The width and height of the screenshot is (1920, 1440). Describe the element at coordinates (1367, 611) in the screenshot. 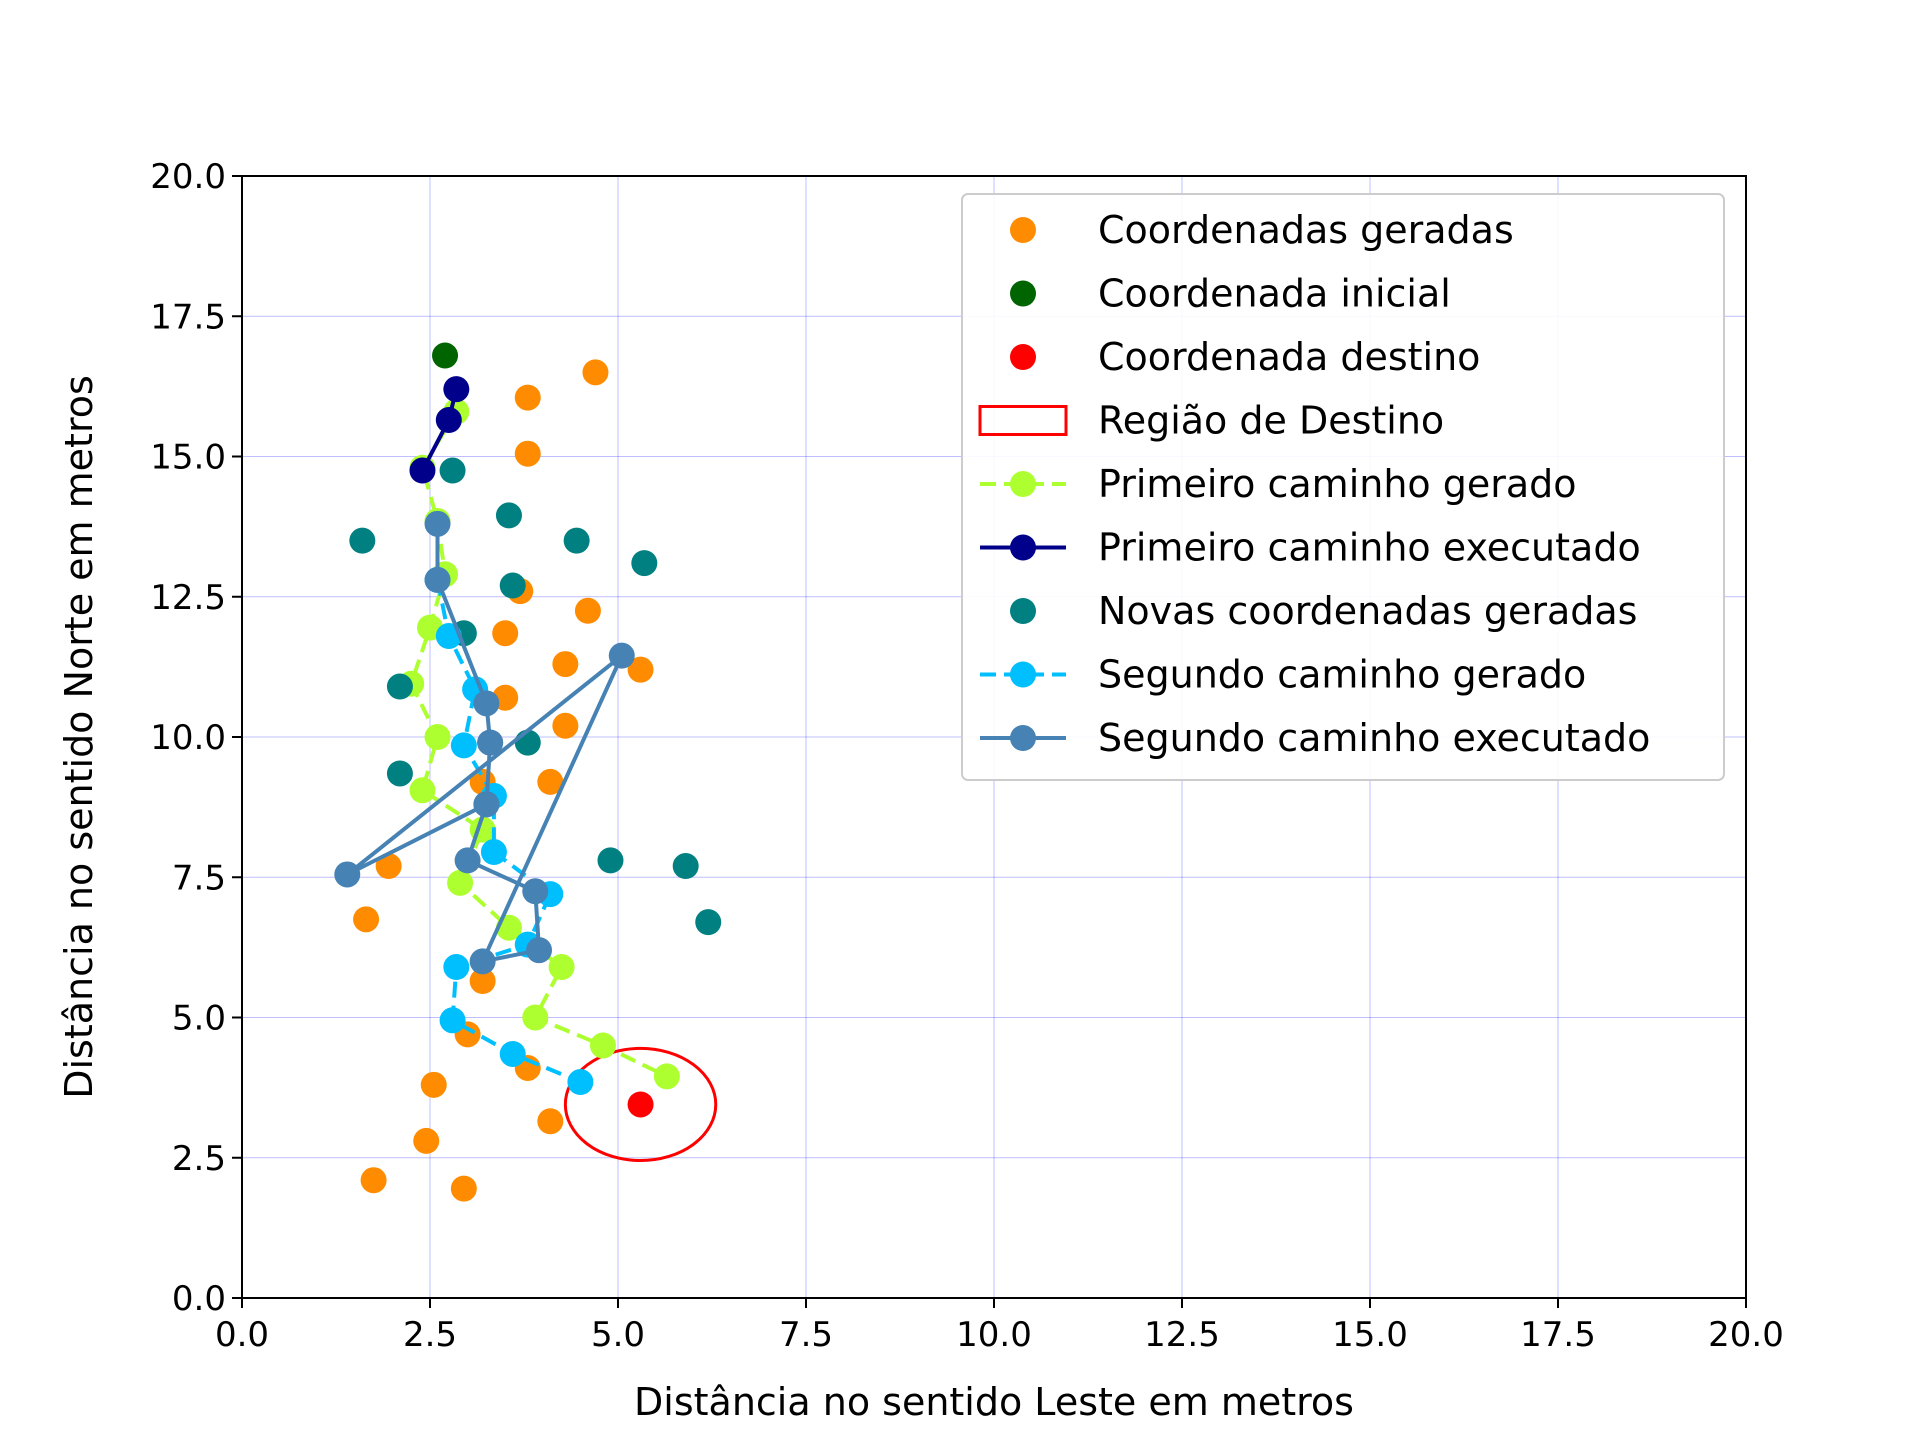

I see `legend-label: Novas coordenadas geradas` at that location.